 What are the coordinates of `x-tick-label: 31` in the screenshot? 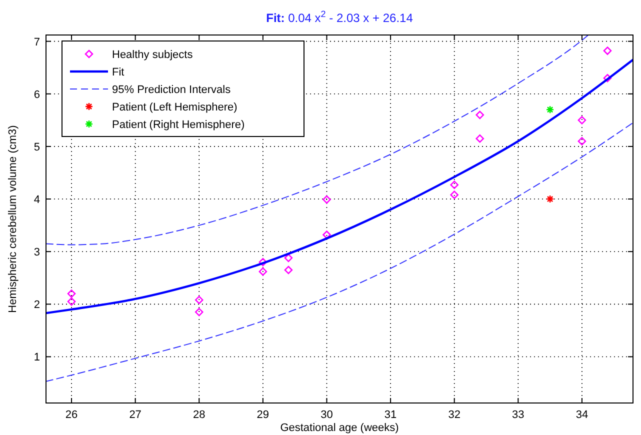 It's located at (390, 415).